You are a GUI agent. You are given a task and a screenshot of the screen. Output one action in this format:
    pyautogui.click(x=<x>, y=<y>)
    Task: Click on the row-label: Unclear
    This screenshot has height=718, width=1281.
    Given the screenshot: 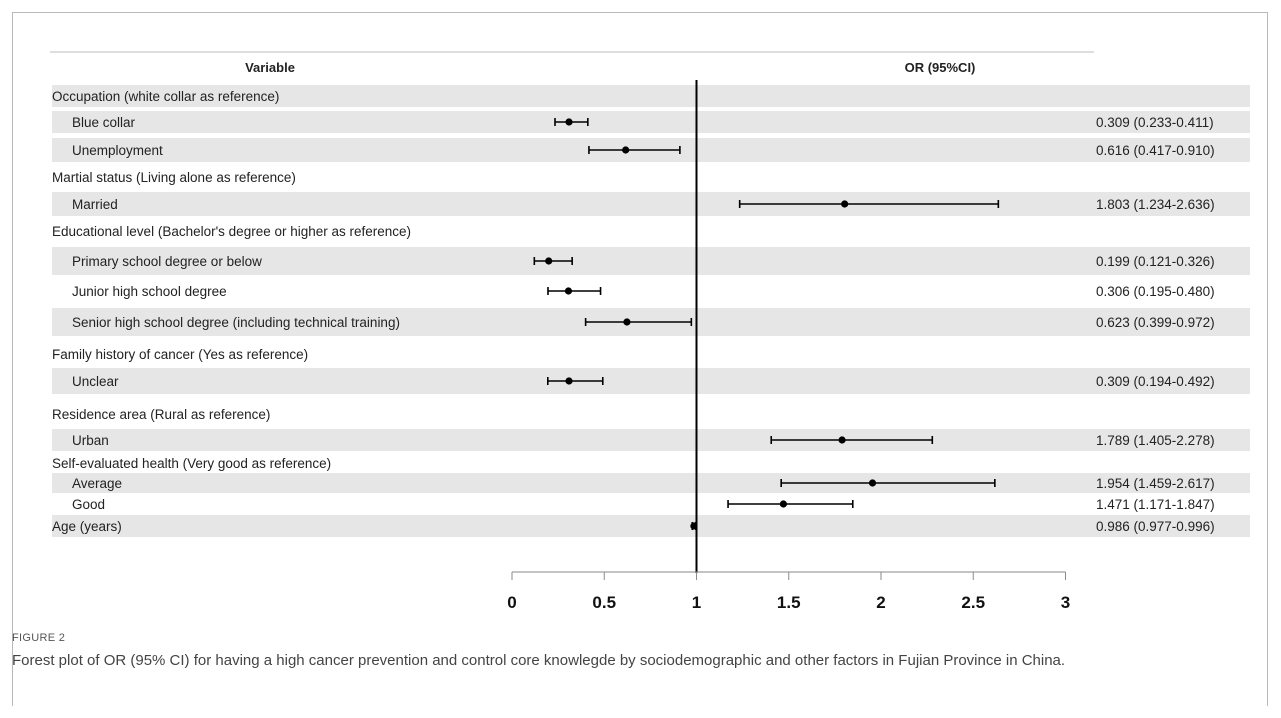 What is the action you would take?
    pyautogui.click(x=95, y=381)
    